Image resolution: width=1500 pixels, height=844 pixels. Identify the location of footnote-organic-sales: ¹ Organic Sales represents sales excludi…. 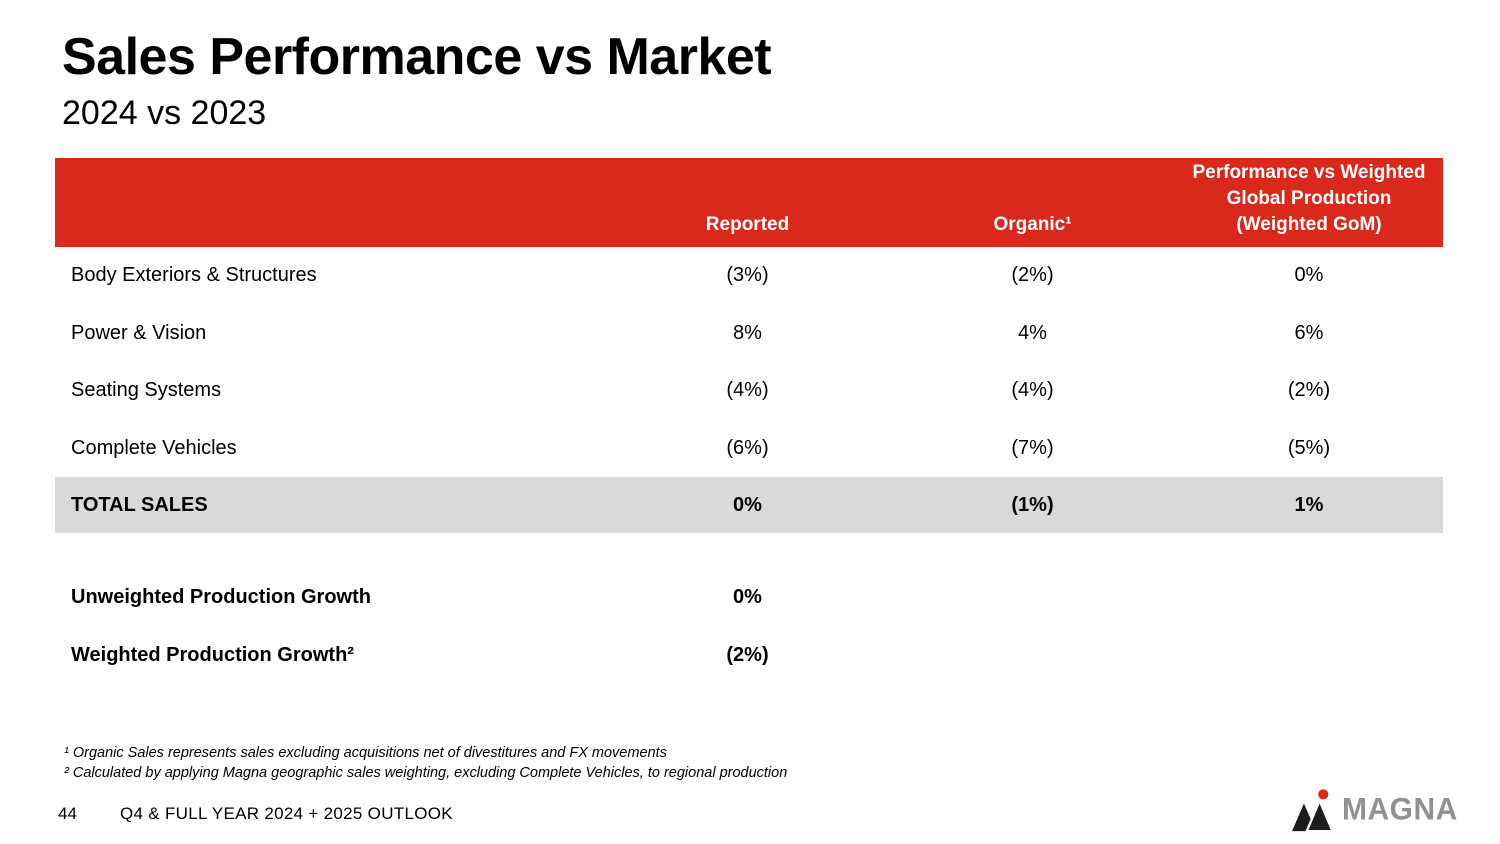
(365, 753).